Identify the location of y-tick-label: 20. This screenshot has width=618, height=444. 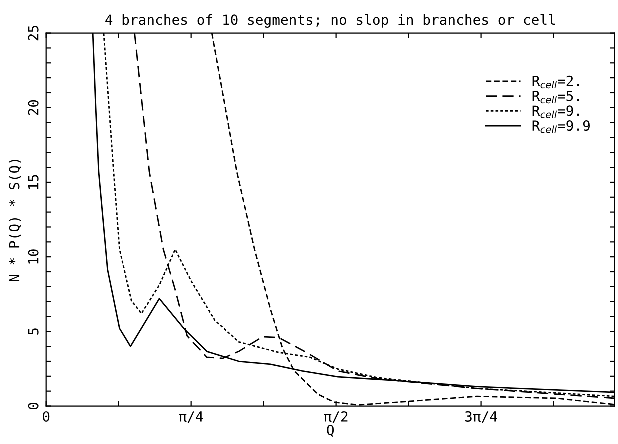
(33, 108).